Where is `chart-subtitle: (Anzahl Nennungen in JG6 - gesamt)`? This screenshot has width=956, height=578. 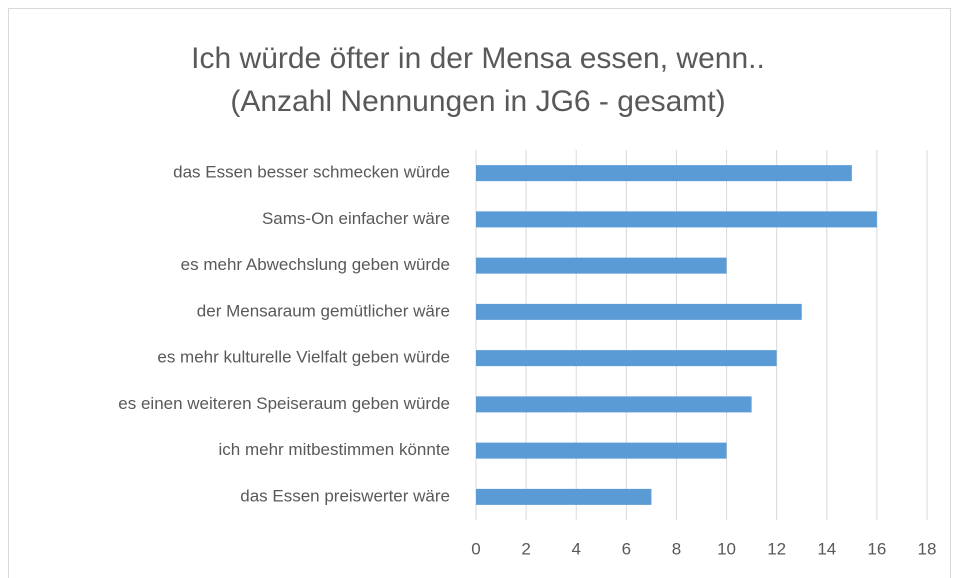 chart-subtitle: (Anzahl Nennungen in JG6 - gesamt) is located at coordinates (477, 101).